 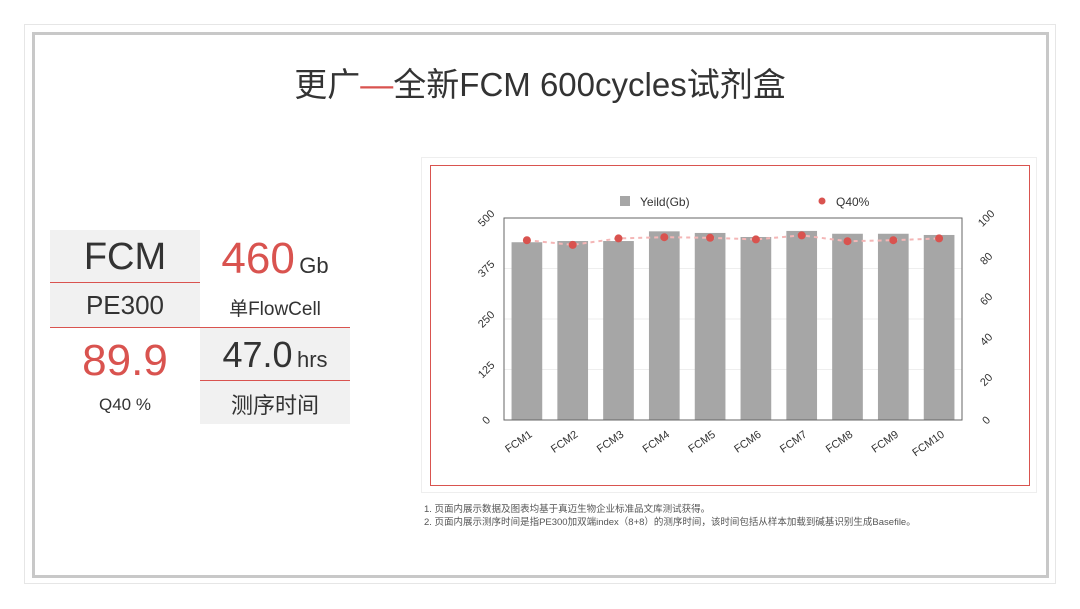 I want to click on page-title: 更广—全新FCM 600cycles试剂盒, so click(x=540, y=82).